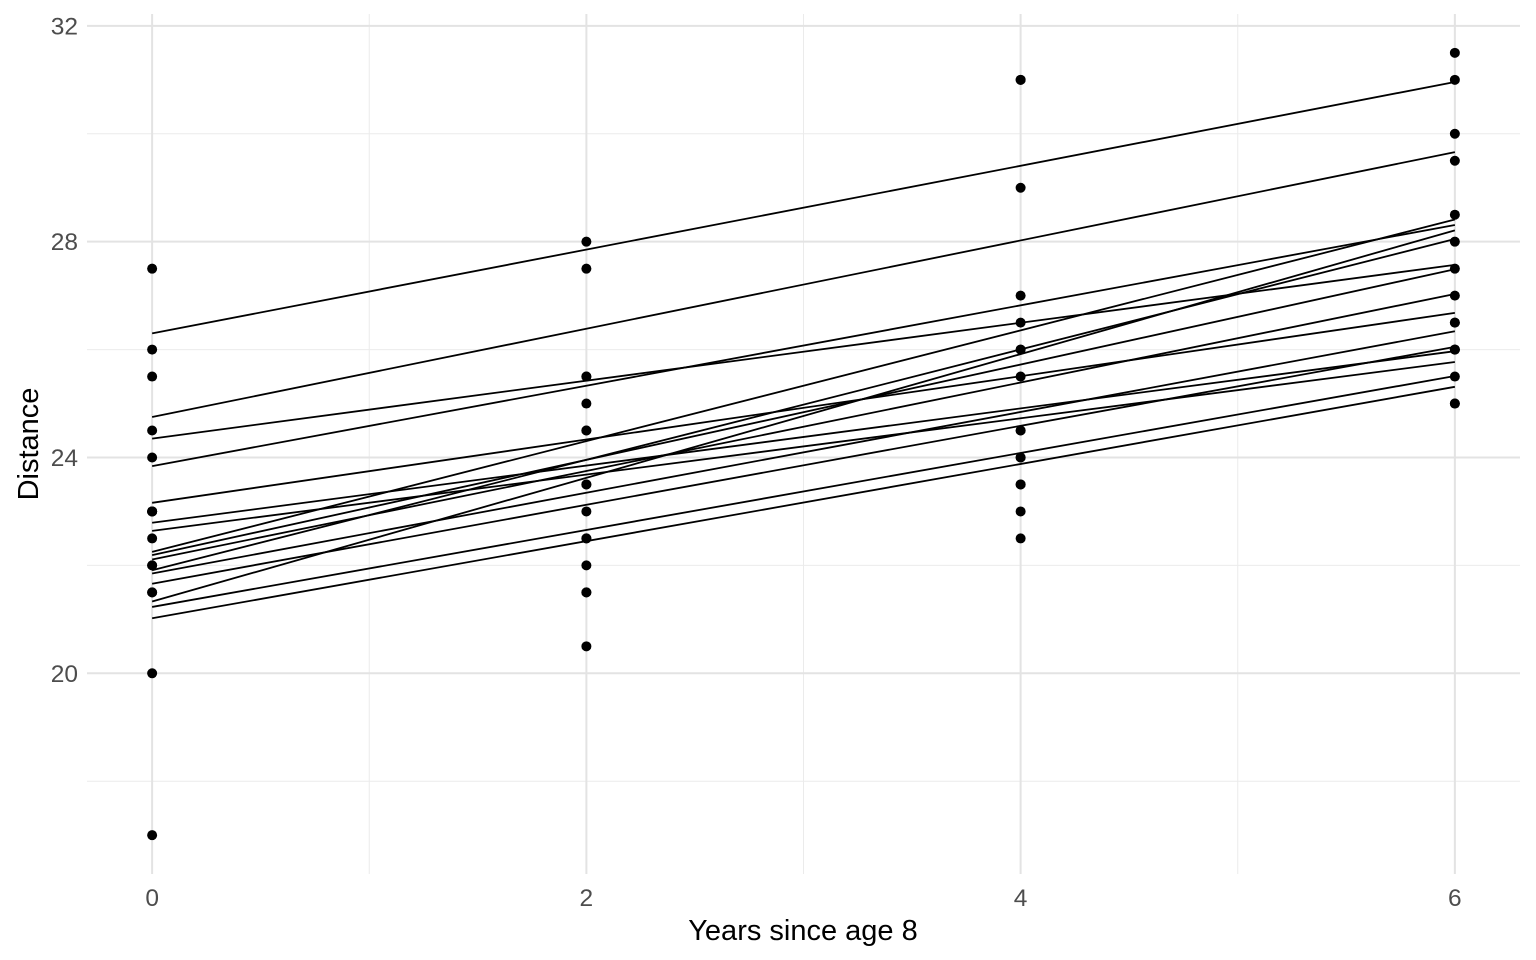 The height and width of the screenshot is (960, 1536). Describe the element at coordinates (1455, 898) in the screenshot. I see `x-tick-label: 6` at that location.